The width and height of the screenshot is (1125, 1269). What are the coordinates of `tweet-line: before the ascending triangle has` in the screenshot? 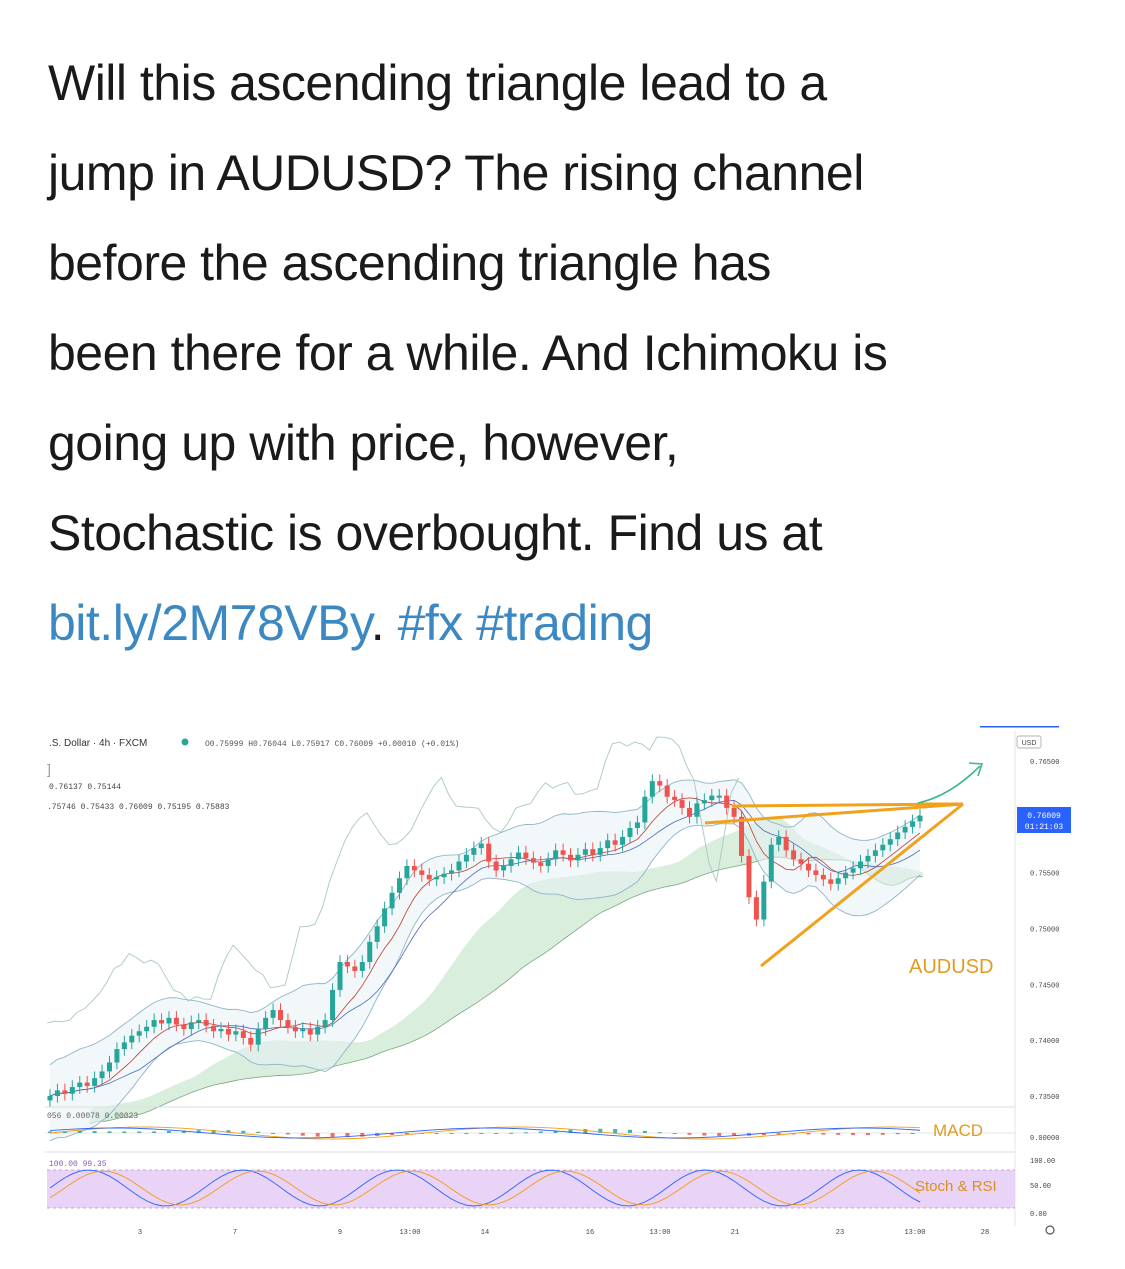 It's located at (409, 263).